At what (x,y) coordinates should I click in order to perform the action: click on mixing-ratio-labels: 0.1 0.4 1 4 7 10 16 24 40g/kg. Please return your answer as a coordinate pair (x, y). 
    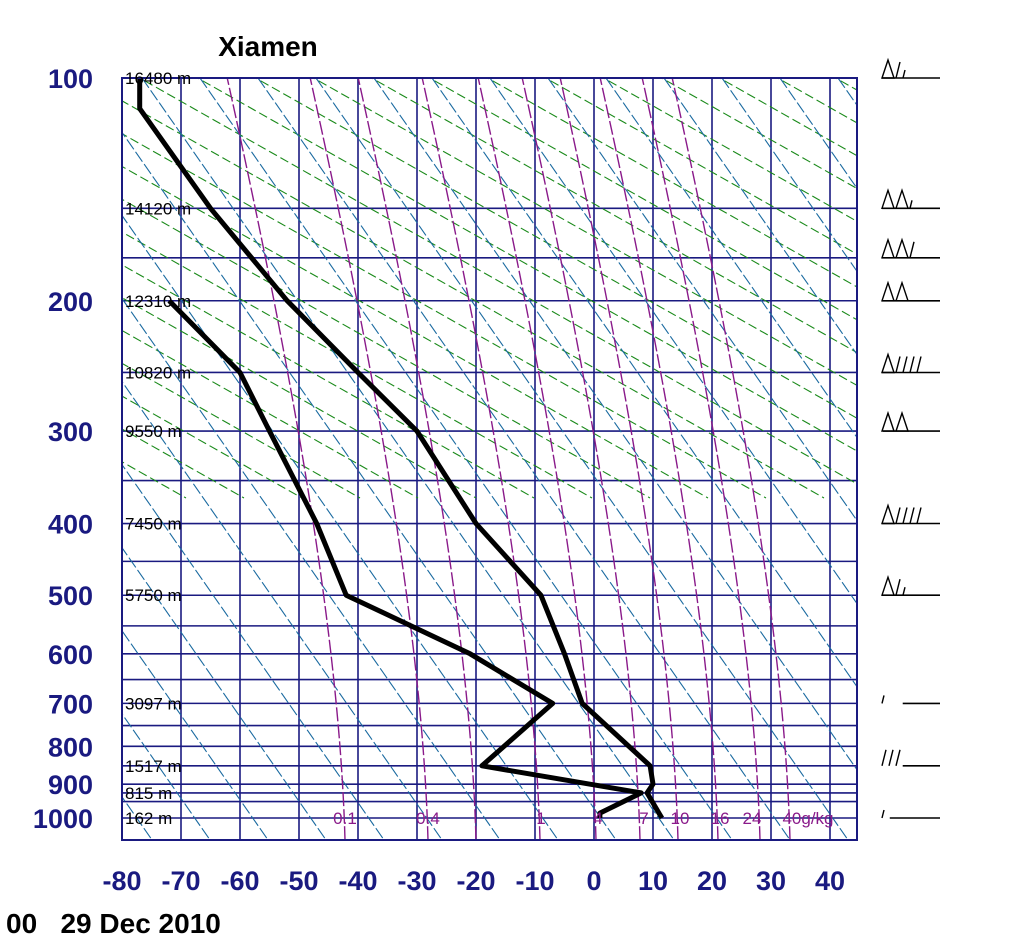
    Looking at the image, I should click on (583, 818).